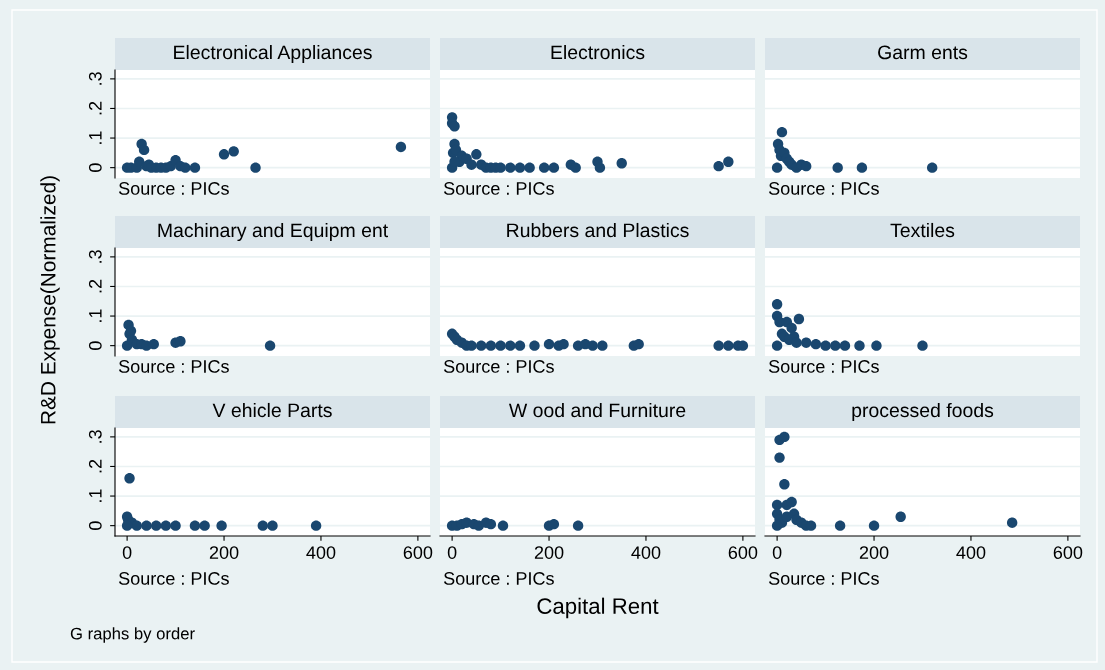  What do you see at coordinates (598, 230) in the screenshot?
I see `chart-title: Rubbers and Plastics` at bounding box center [598, 230].